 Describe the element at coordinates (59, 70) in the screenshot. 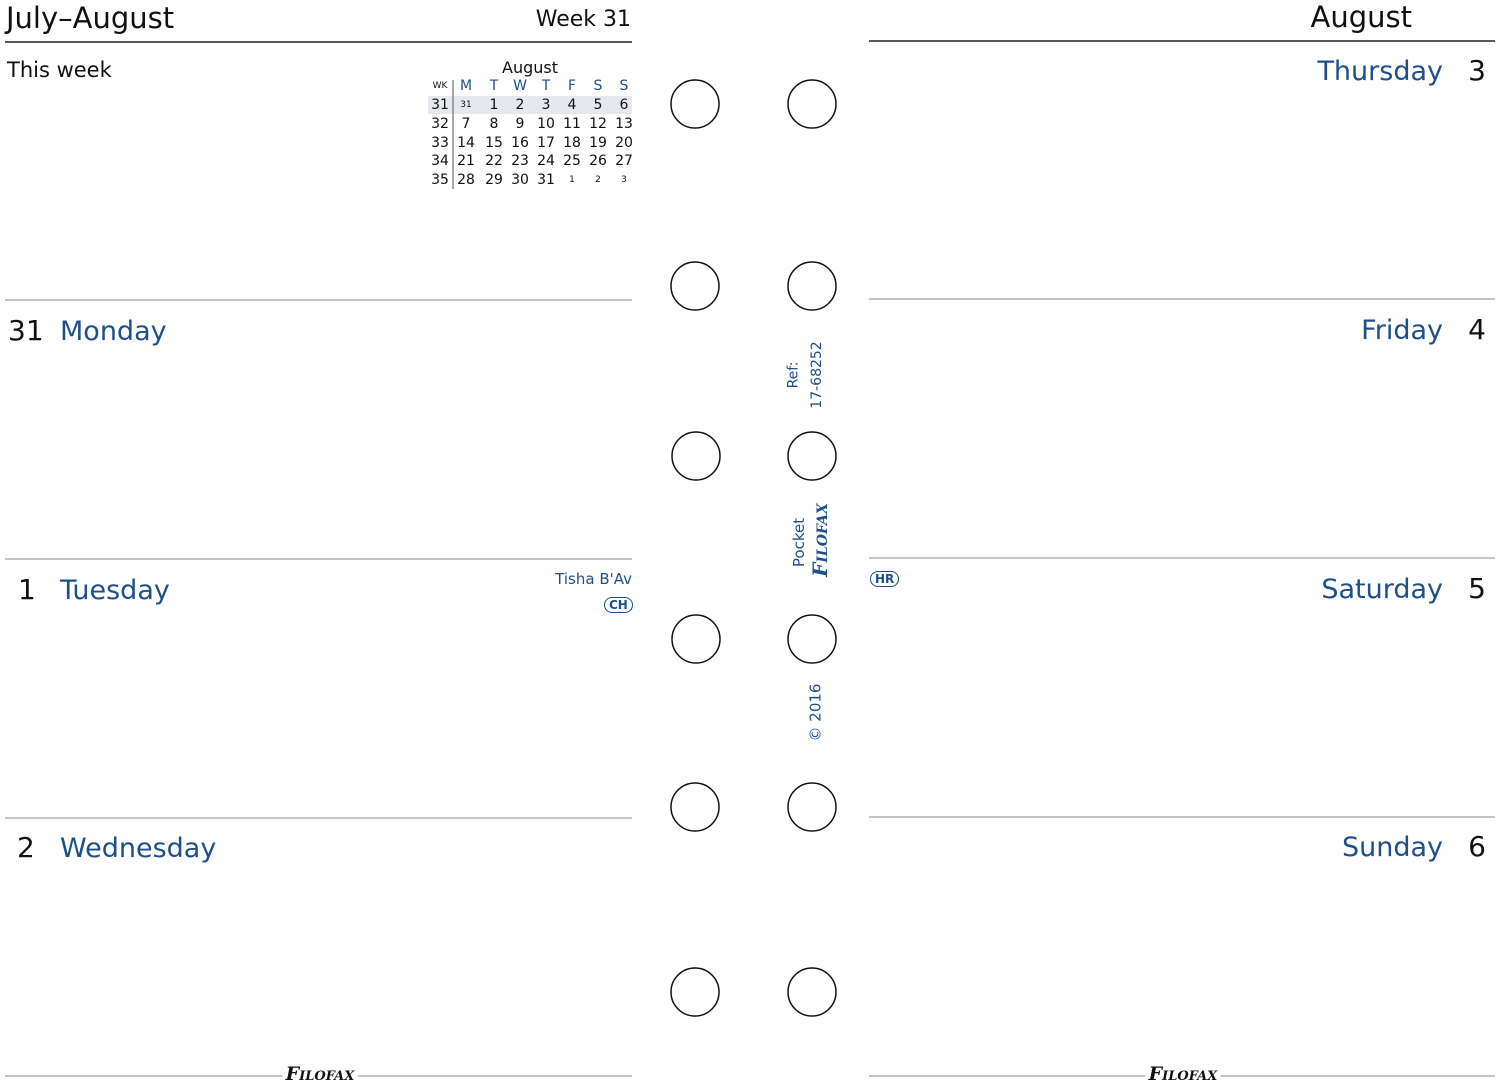

I see `this-week-label: This week` at that location.